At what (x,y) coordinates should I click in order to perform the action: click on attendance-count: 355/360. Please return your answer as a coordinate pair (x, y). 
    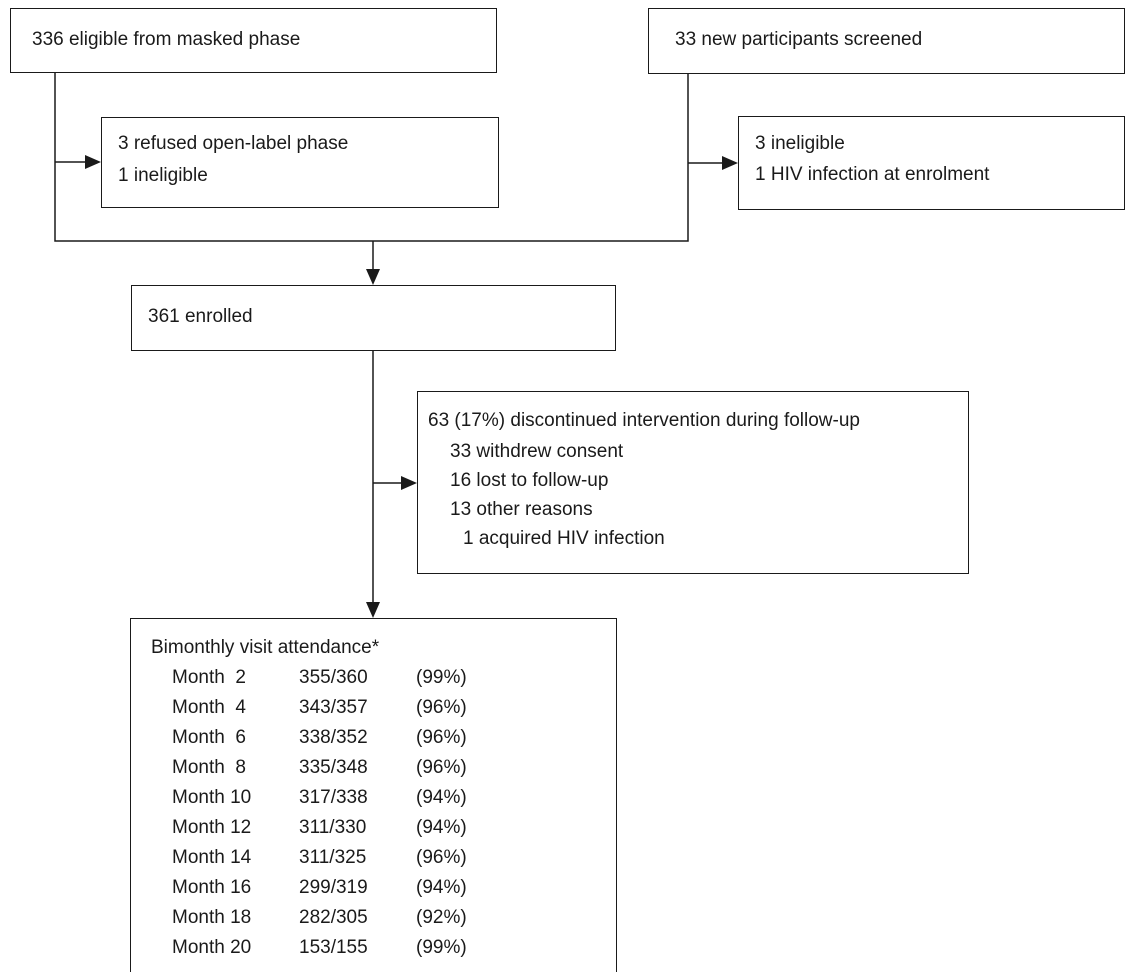
    Looking at the image, I should click on (333, 677).